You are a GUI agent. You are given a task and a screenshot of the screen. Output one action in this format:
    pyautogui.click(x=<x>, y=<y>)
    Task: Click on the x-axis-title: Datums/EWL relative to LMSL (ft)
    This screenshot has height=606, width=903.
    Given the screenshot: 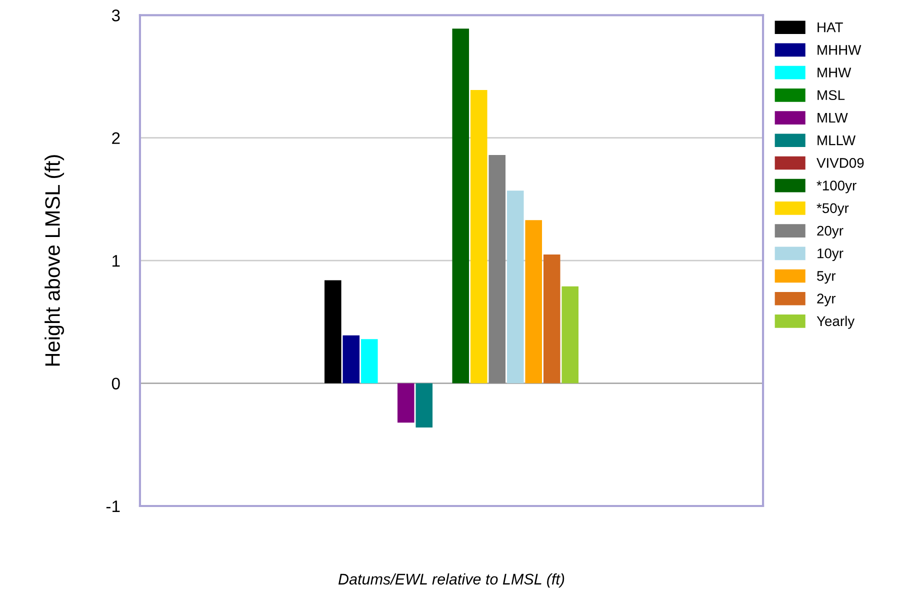 What is the action you would take?
    pyautogui.click(x=451, y=580)
    